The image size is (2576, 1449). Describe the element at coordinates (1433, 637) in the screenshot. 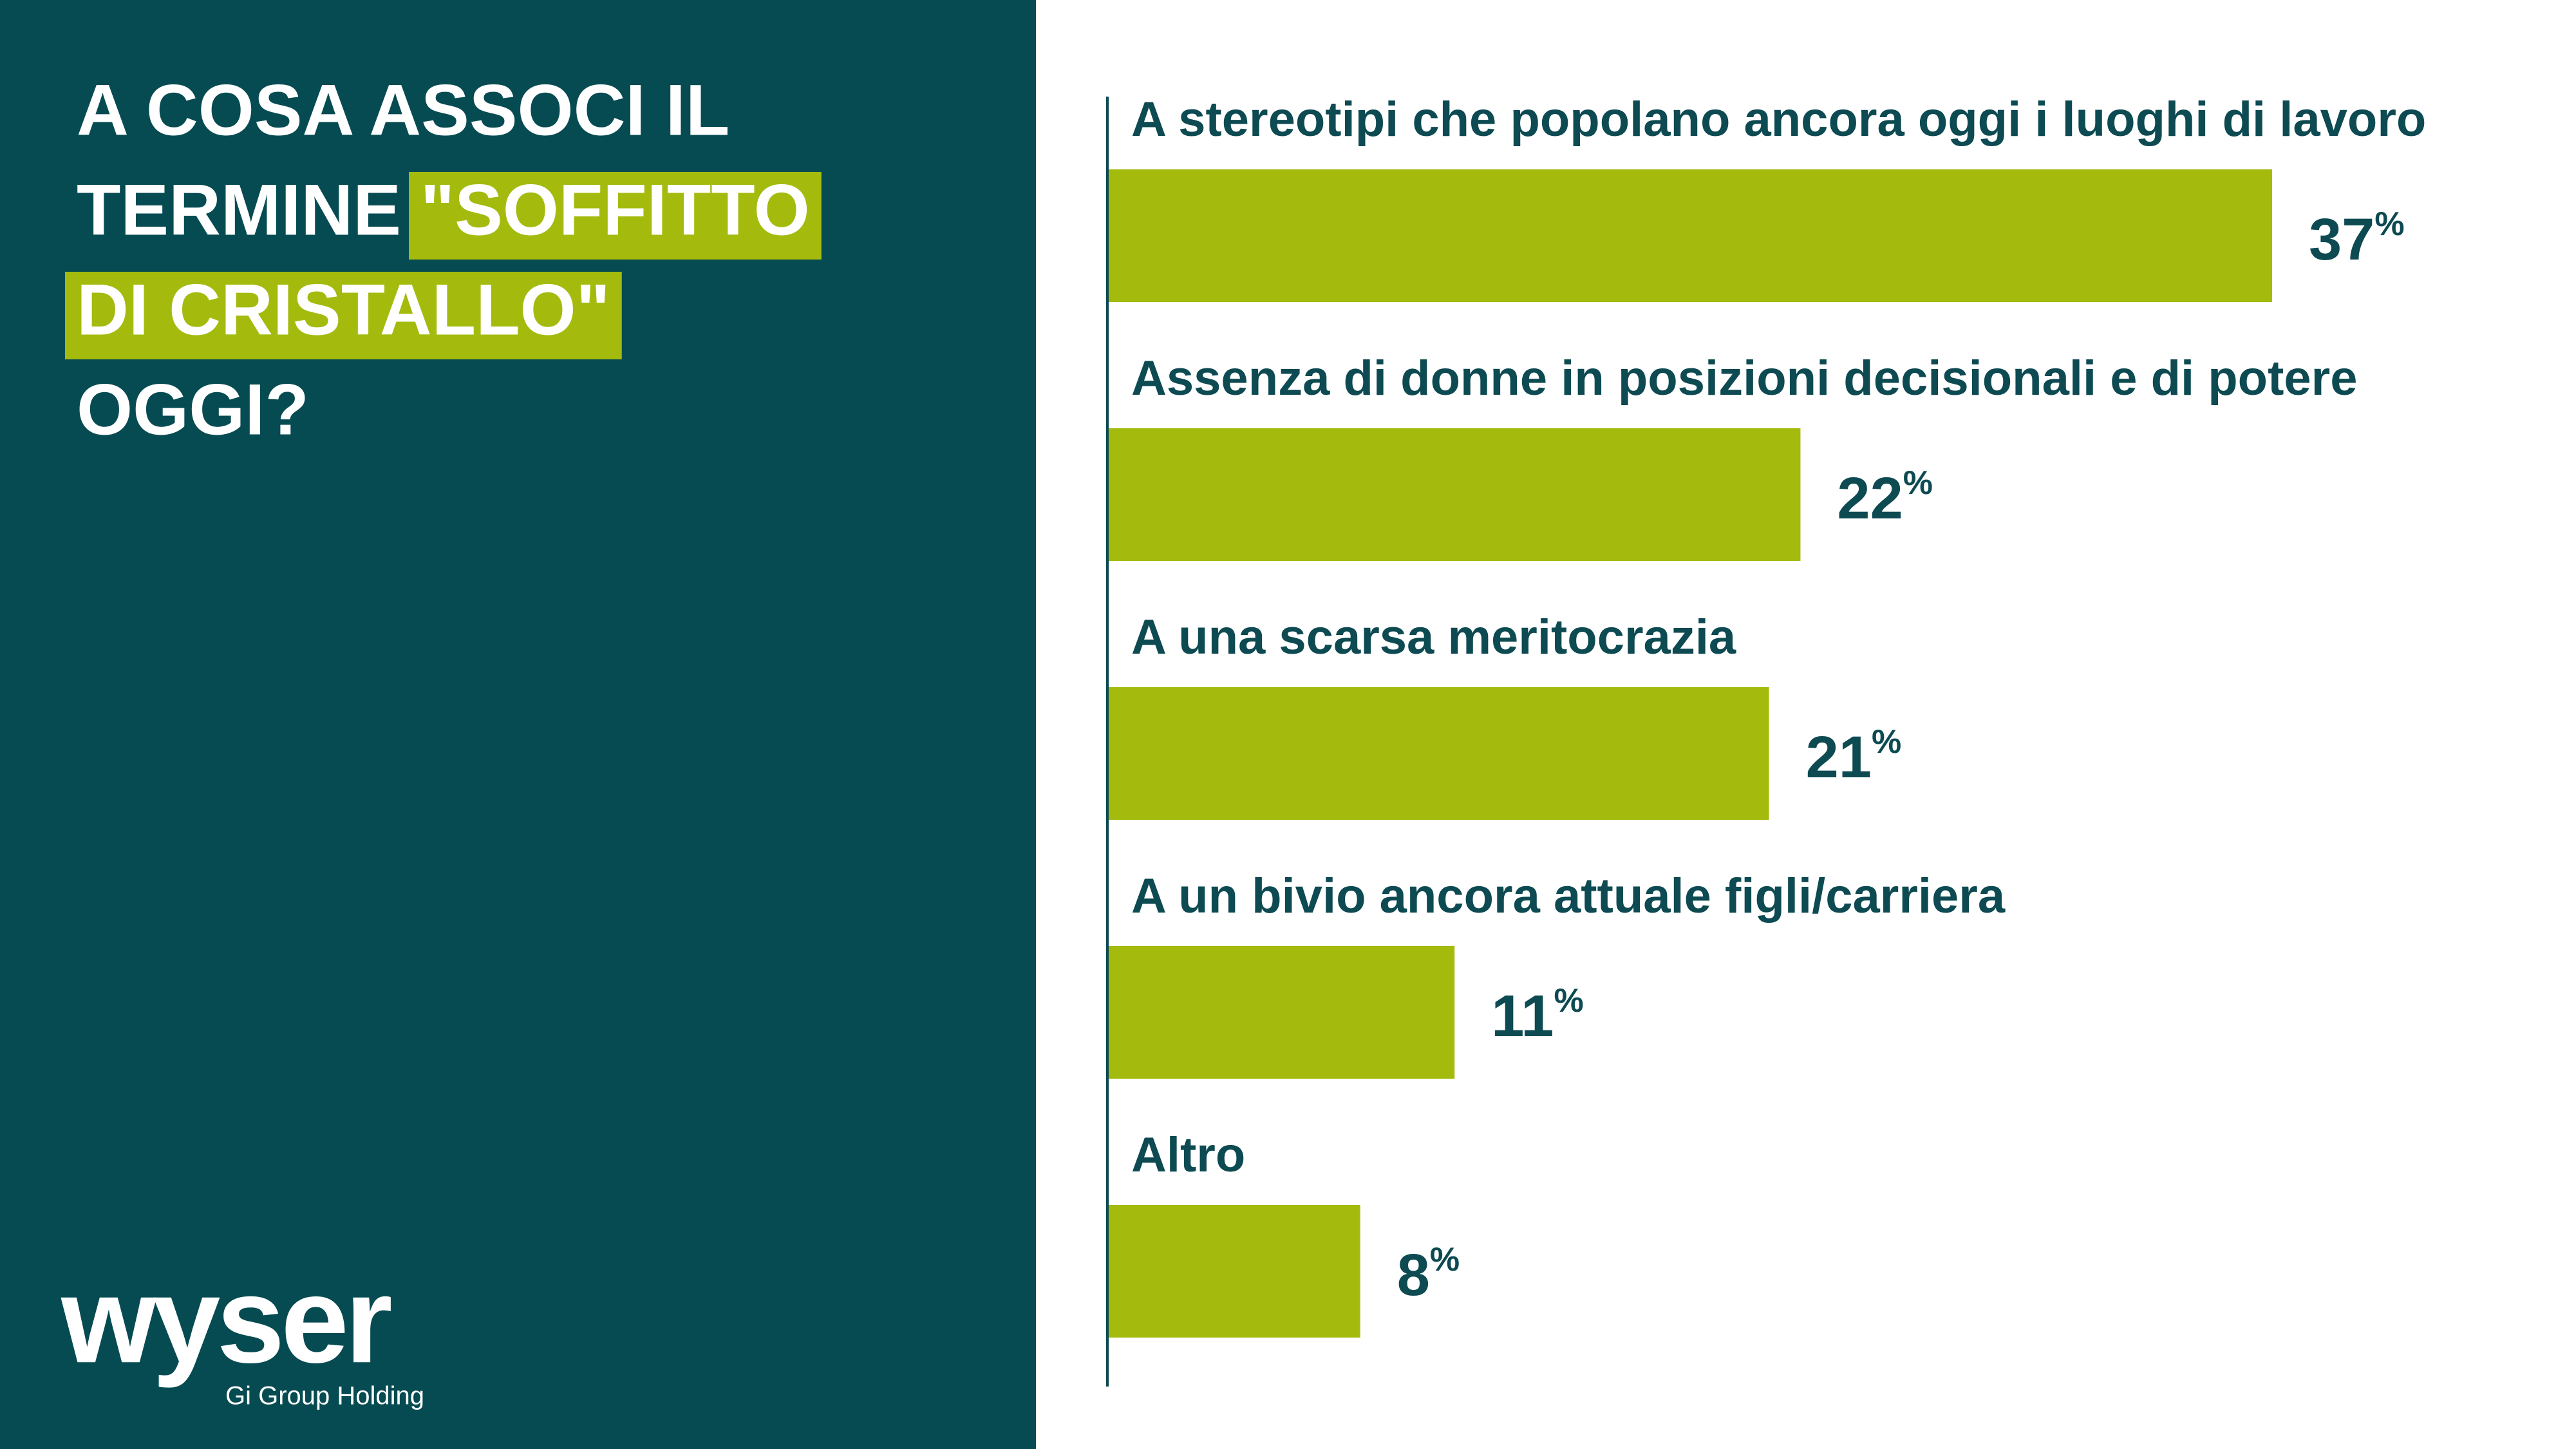

I see `category-label: A una scarsa meritocrazia` at that location.